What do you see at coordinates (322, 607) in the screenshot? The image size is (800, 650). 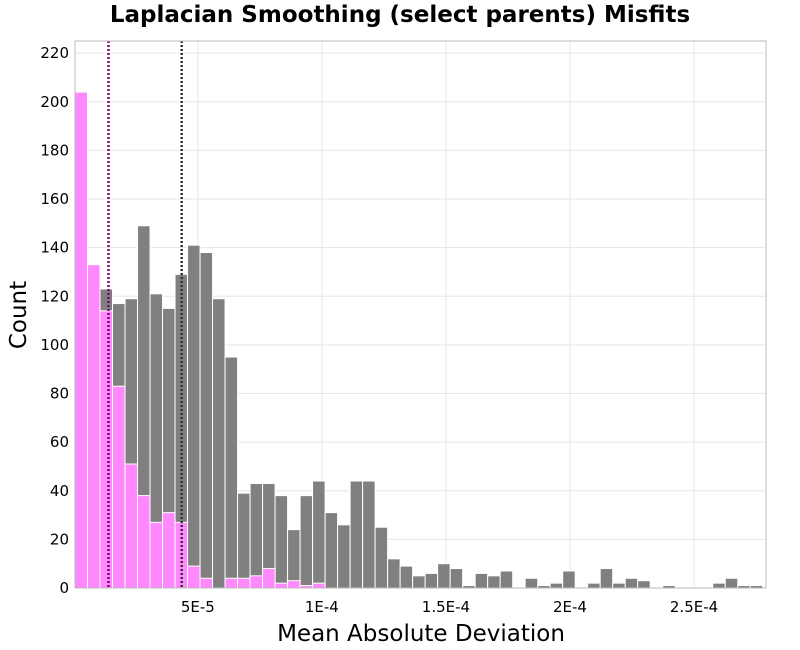 I see `x-tick-label: 1E-4` at bounding box center [322, 607].